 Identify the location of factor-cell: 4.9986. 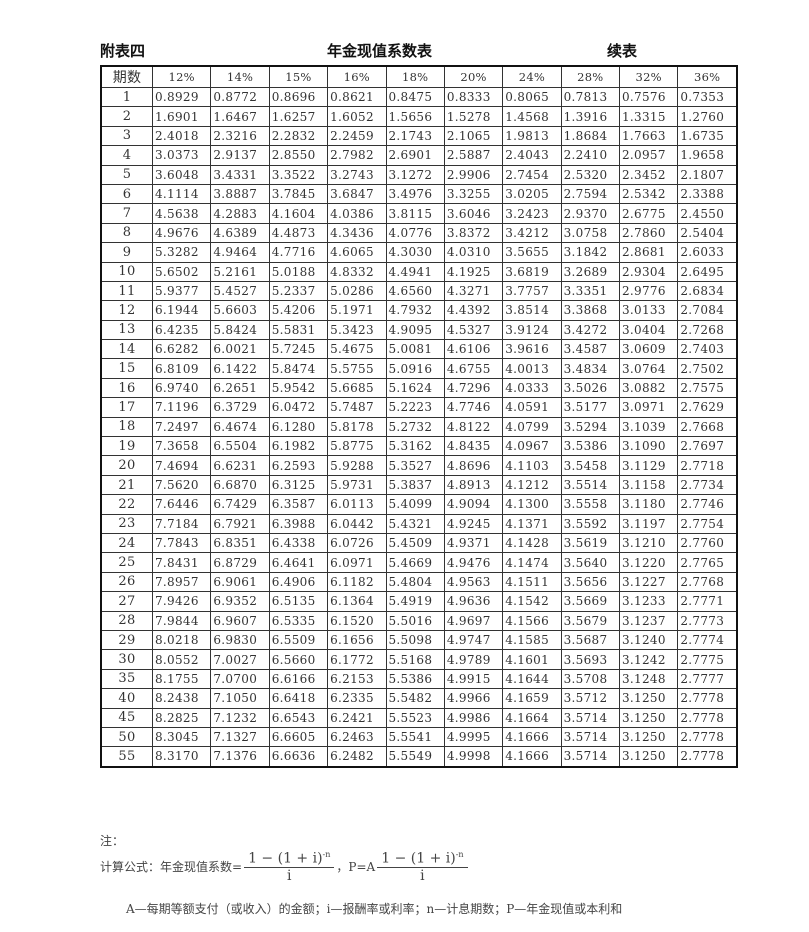
(473, 717).